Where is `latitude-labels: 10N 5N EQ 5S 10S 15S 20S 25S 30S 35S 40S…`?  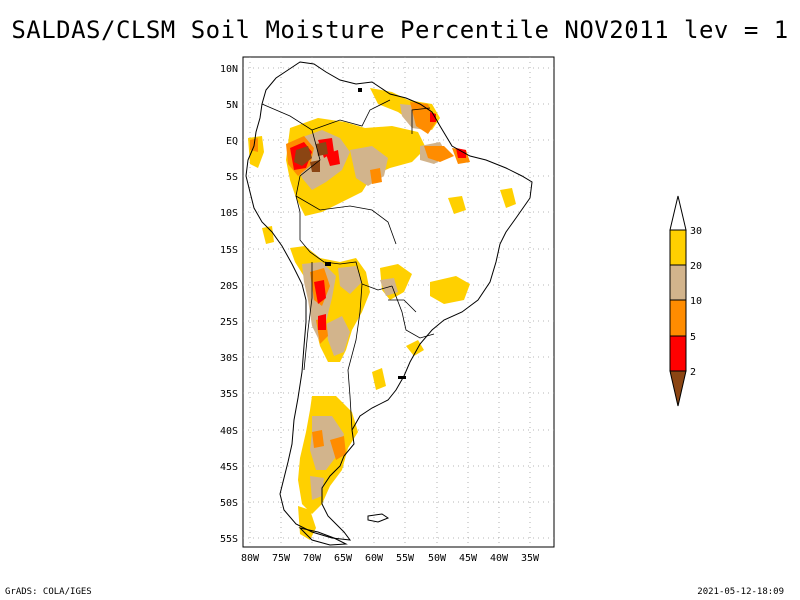
latitude-labels: 10N 5N EQ 5S 10S 15S 20S 25S 30S 35S 40S… is located at coordinates (229, 304).